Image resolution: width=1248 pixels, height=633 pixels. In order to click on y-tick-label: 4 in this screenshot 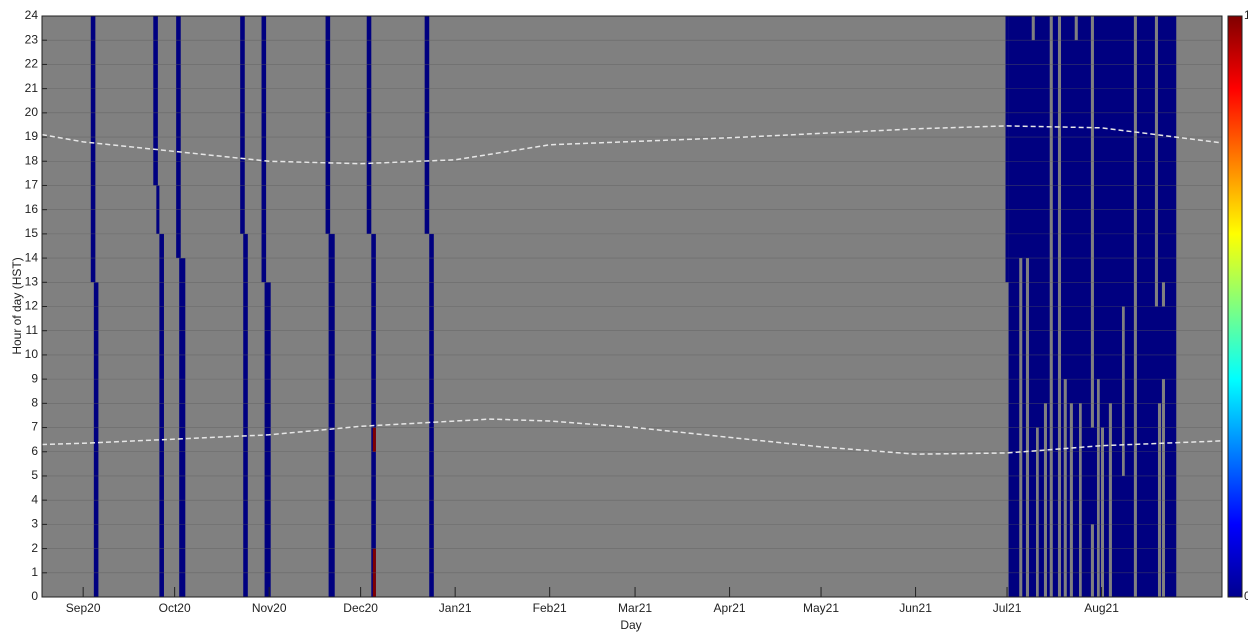, I will do `click(34, 499)`.